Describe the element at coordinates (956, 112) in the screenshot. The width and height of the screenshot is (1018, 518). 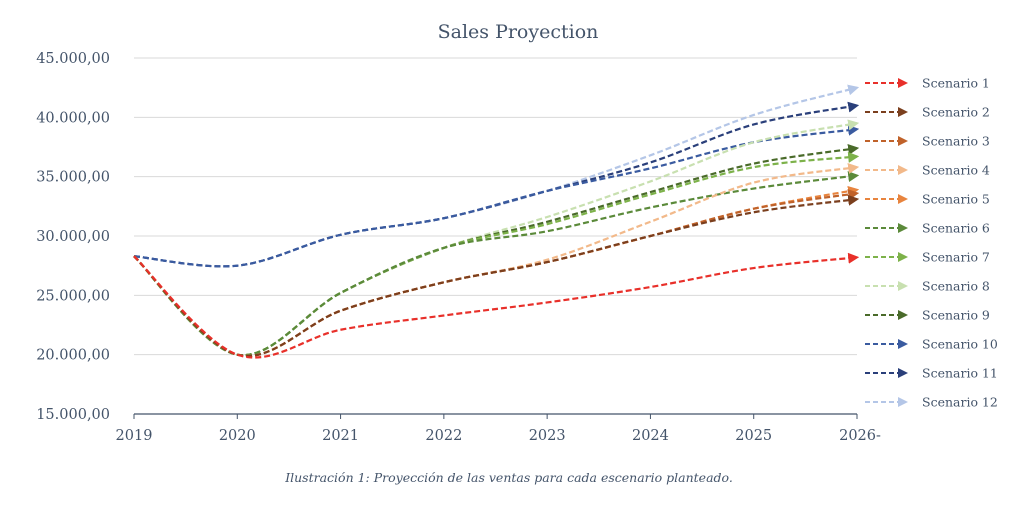
I see `legend-label: Scenario 2` at that location.